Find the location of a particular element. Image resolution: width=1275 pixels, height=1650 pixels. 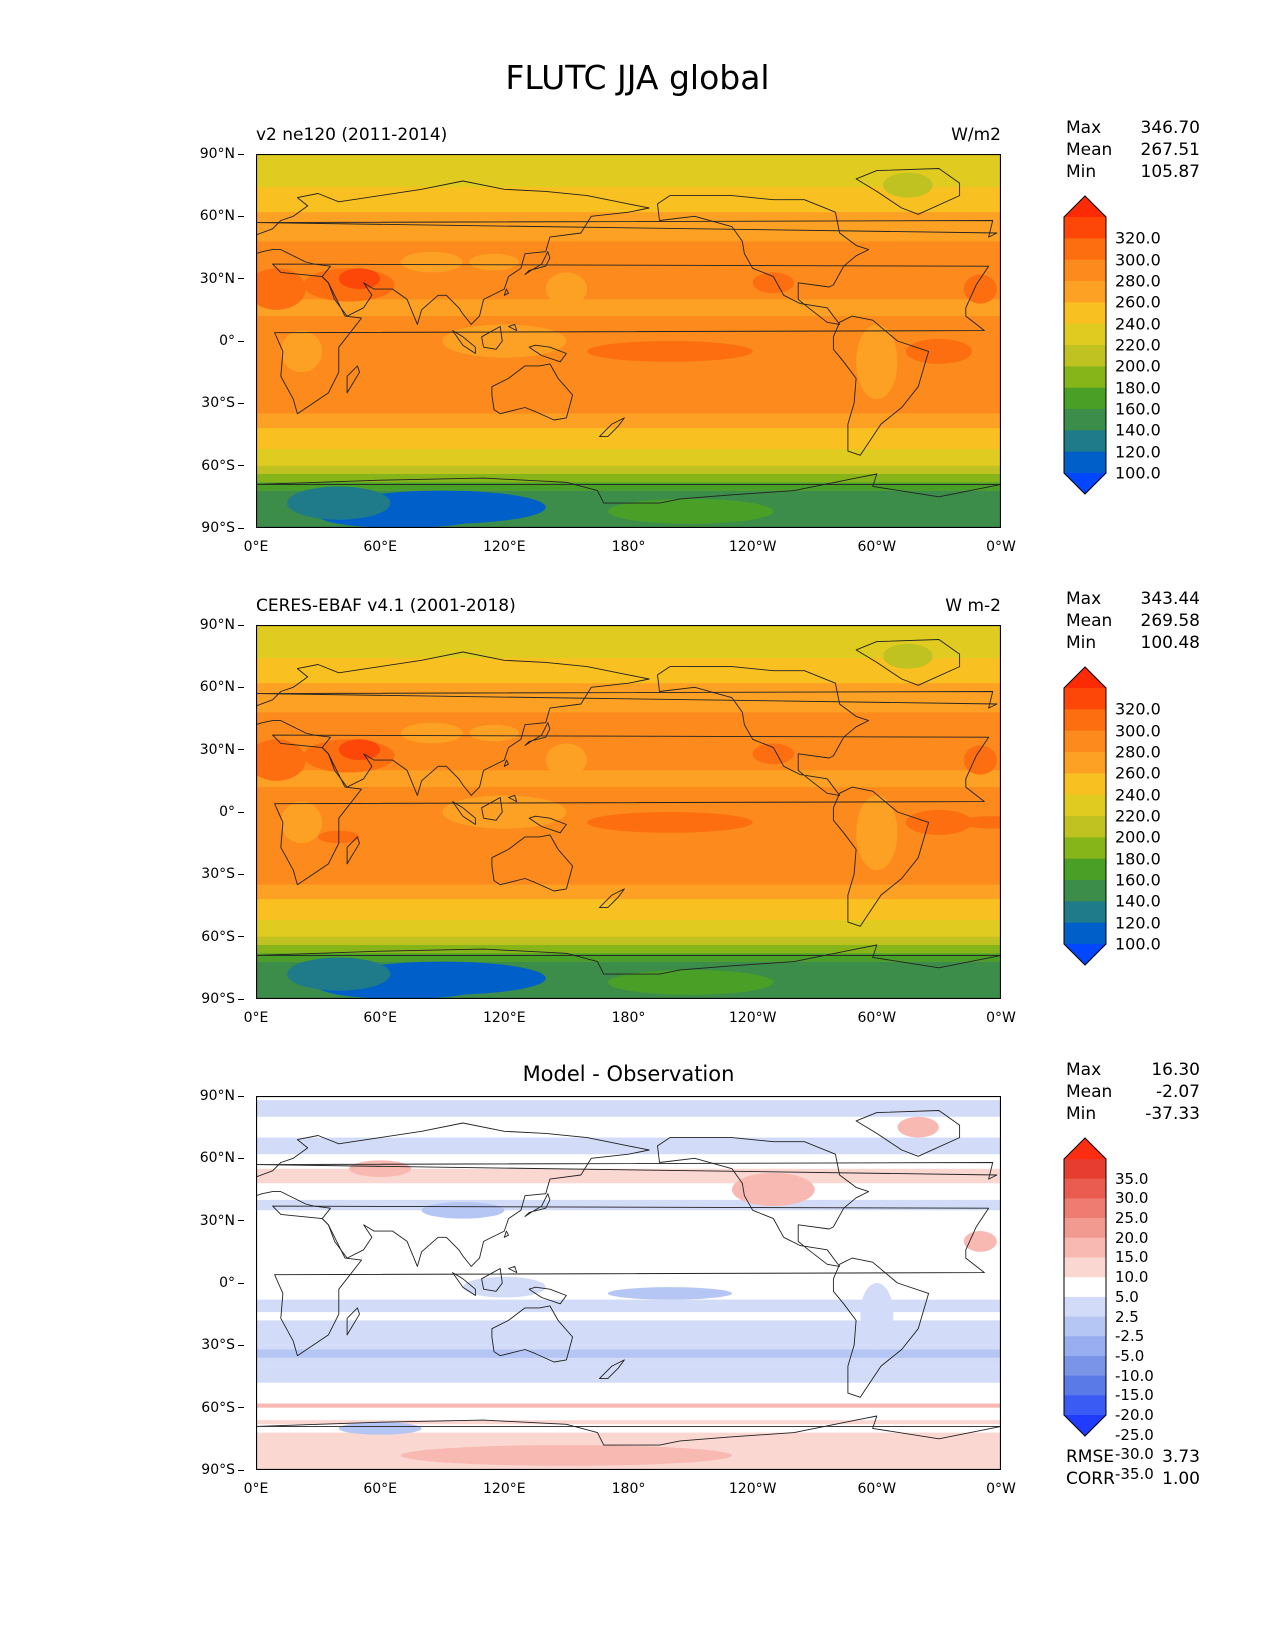

stat-label: Min is located at coordinates (1081, 1114).